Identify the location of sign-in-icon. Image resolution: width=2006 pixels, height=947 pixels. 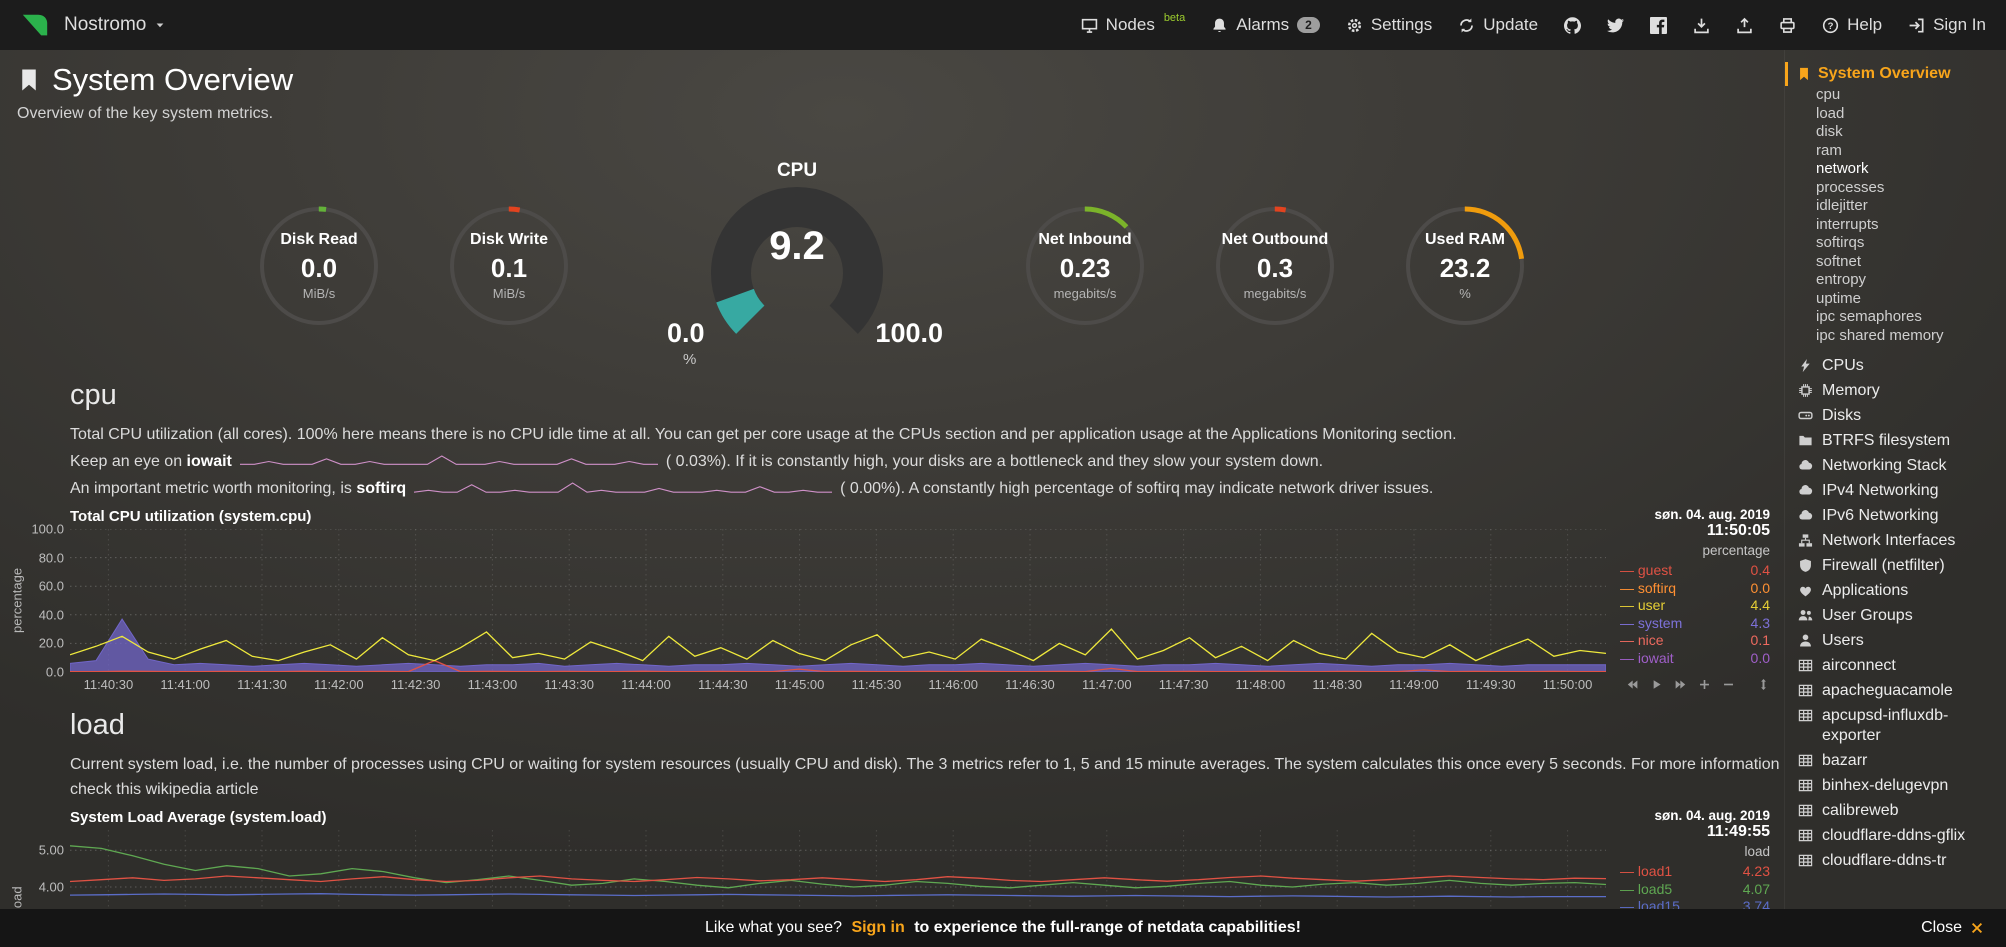
(1916, 25).